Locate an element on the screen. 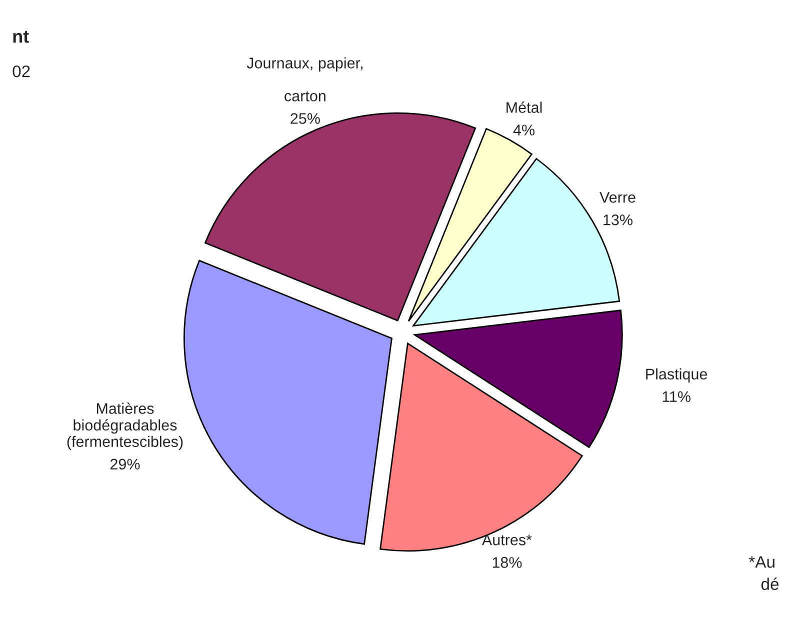 Image resolution: width=805 pixels, height=633 pixels. data-label: 18% is located at coordinates (507, 562).